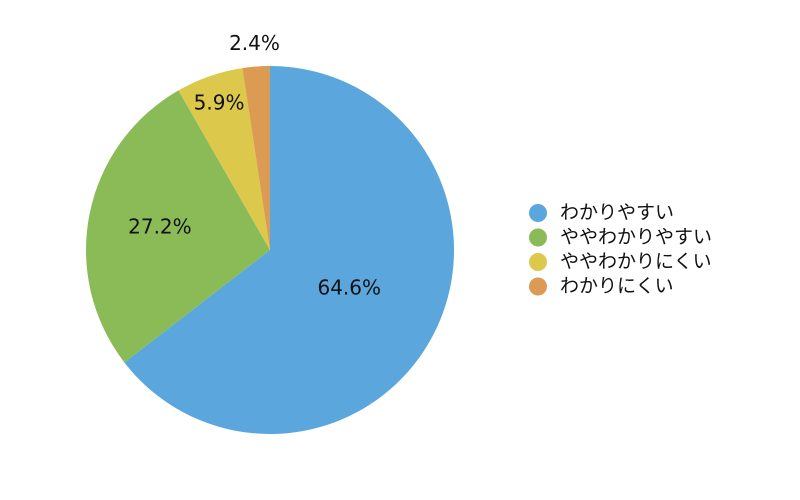  What do you see at coordinates (160, 227) in the screenshot?
I see `value-label: 27.2%` at bounding box center [160, 227].